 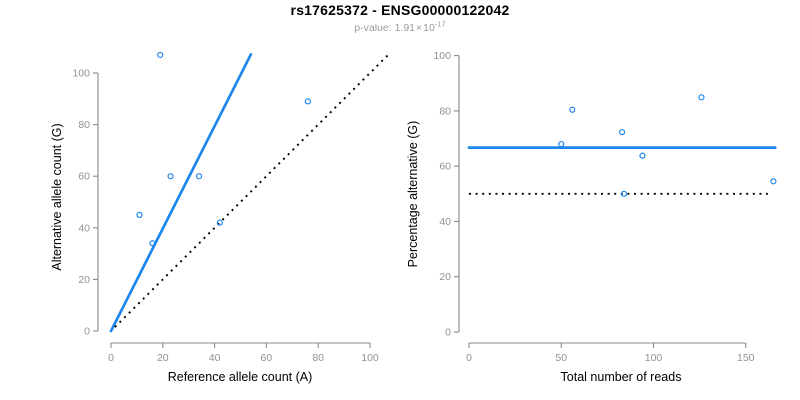 I want to click on x-axis-label: Total number of reads, so click(x=621, y=377).